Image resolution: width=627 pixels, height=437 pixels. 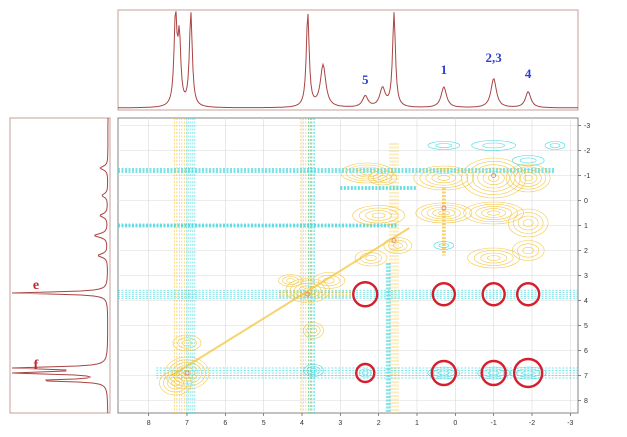 What do you see at coordinates (187, 423) in the screenshot?
I see `x-tick-label: 7` at bounding box center [187, 423].